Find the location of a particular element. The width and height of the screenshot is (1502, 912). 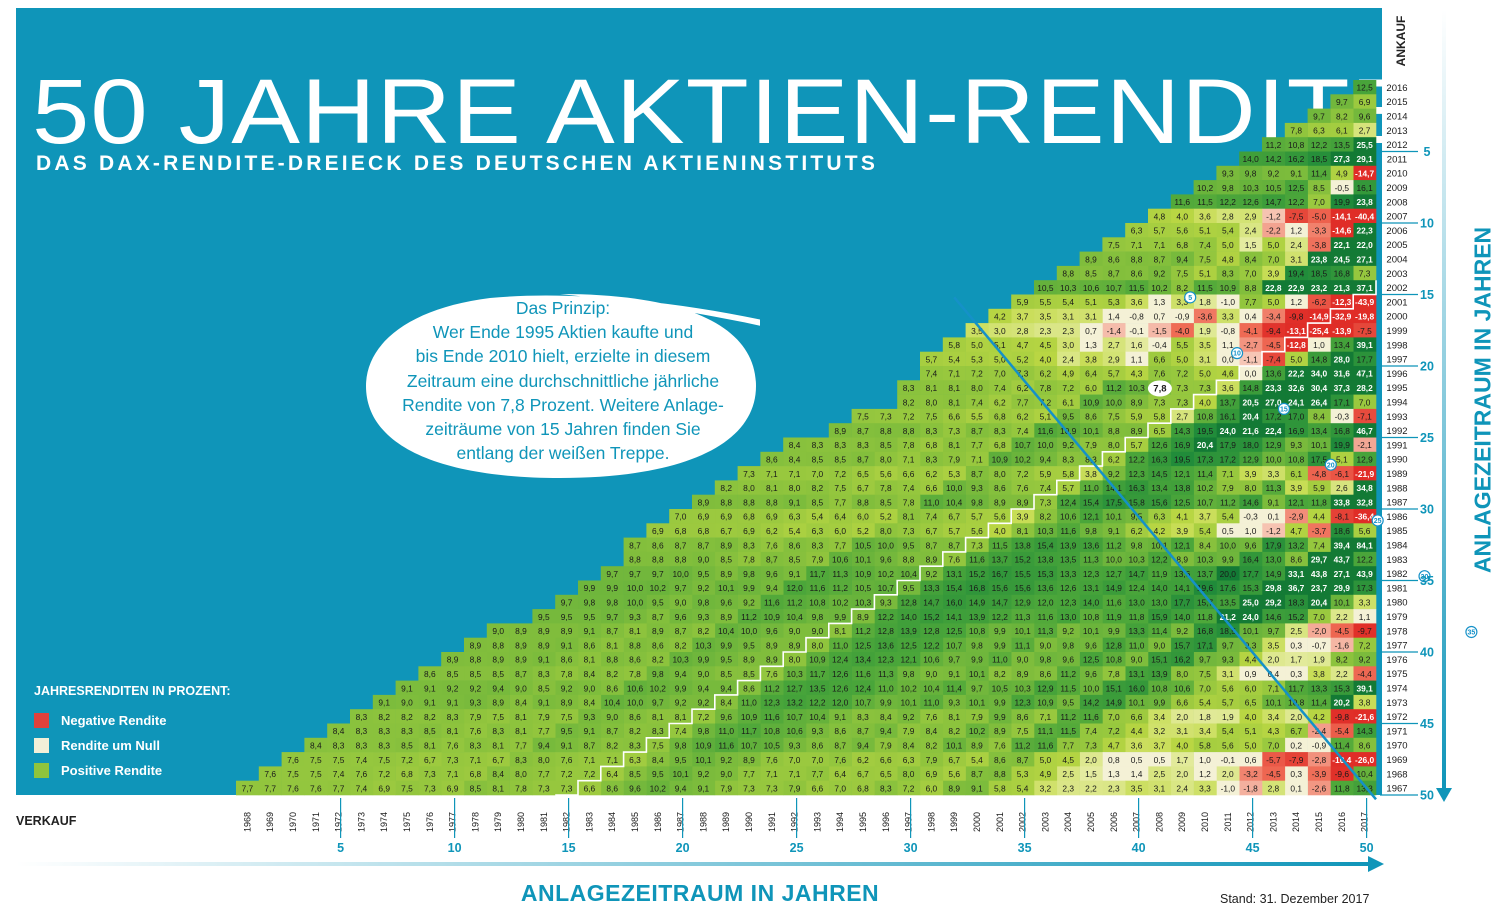

cell-value: 11,4 is located at coordinates (954, 688).